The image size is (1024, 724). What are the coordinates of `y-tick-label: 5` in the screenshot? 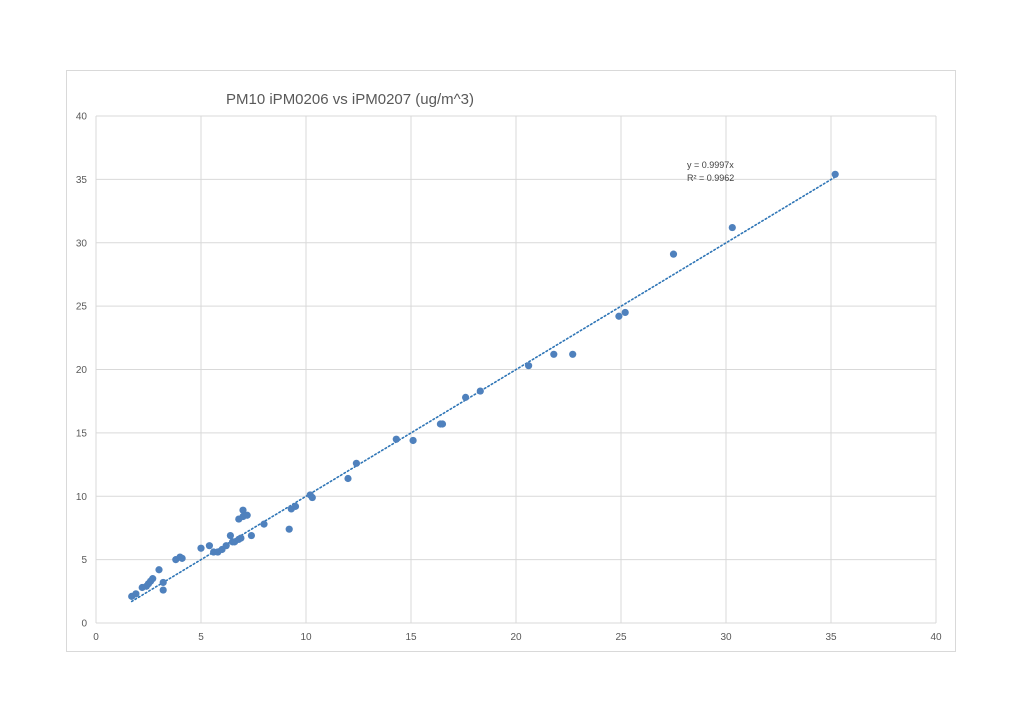 It's located at (84, 560).